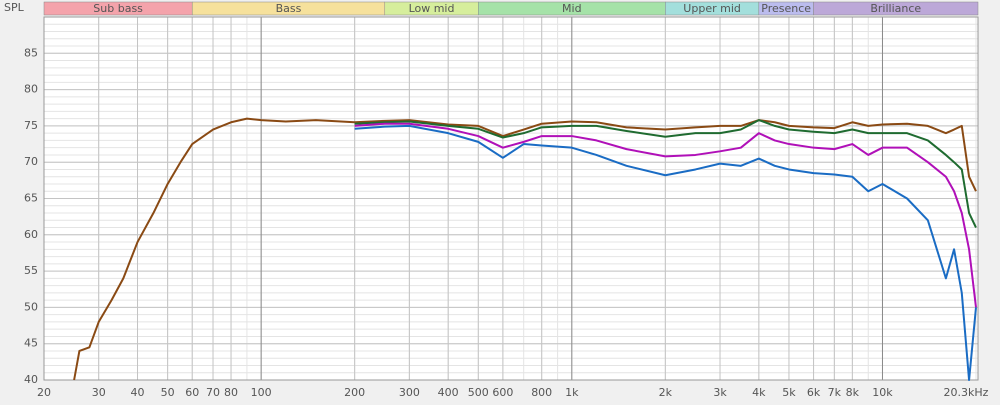  Describe the element at coordinates (31, 379) in the screenshot. I see `y-tick-label: 40` at that location.